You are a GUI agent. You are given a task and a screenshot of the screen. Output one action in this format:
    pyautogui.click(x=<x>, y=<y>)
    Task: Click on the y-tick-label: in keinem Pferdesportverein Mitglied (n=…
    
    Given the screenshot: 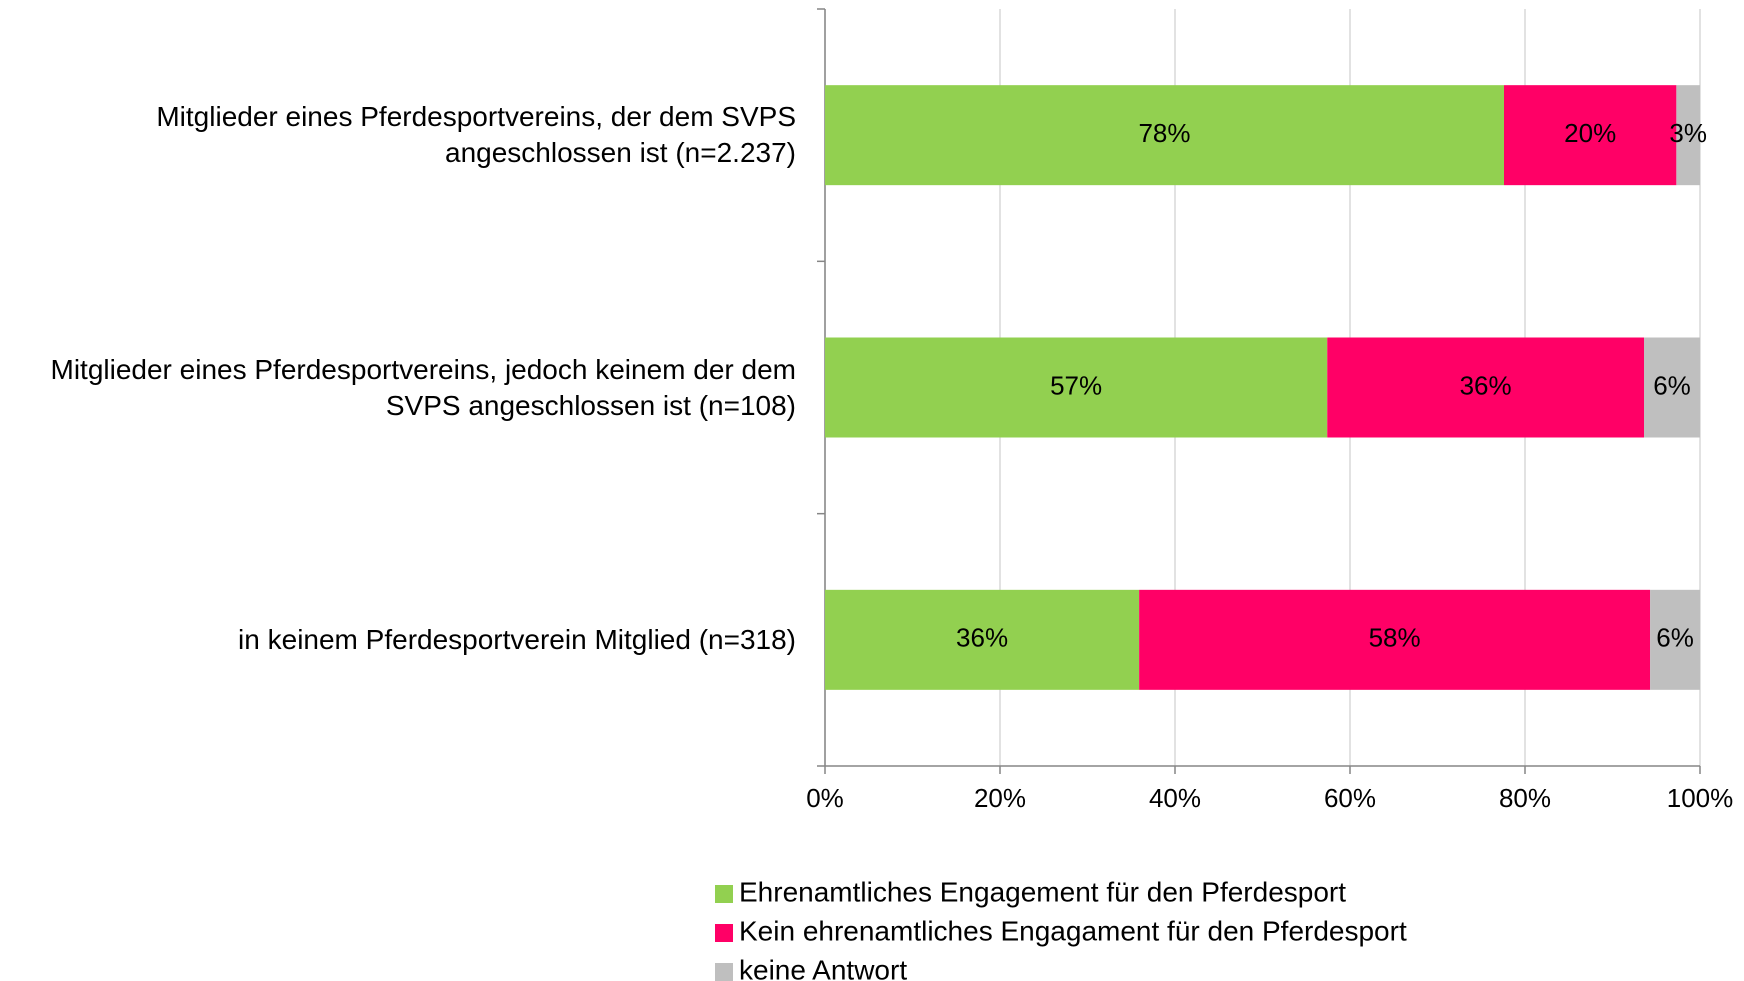 What is the action you would take?
    pyautogui.click(x=517, y=639)
    